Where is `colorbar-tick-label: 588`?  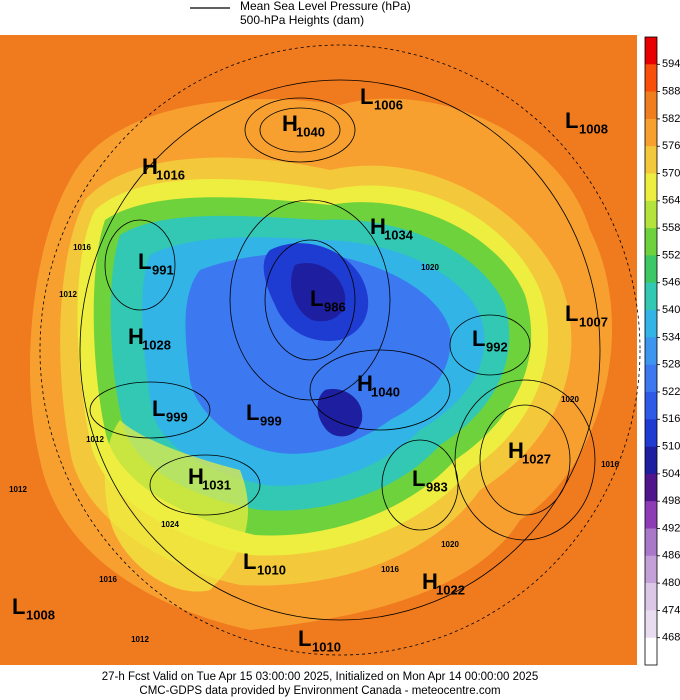
colorbar-tick-label: 588 is located at coordinates (671, 92).